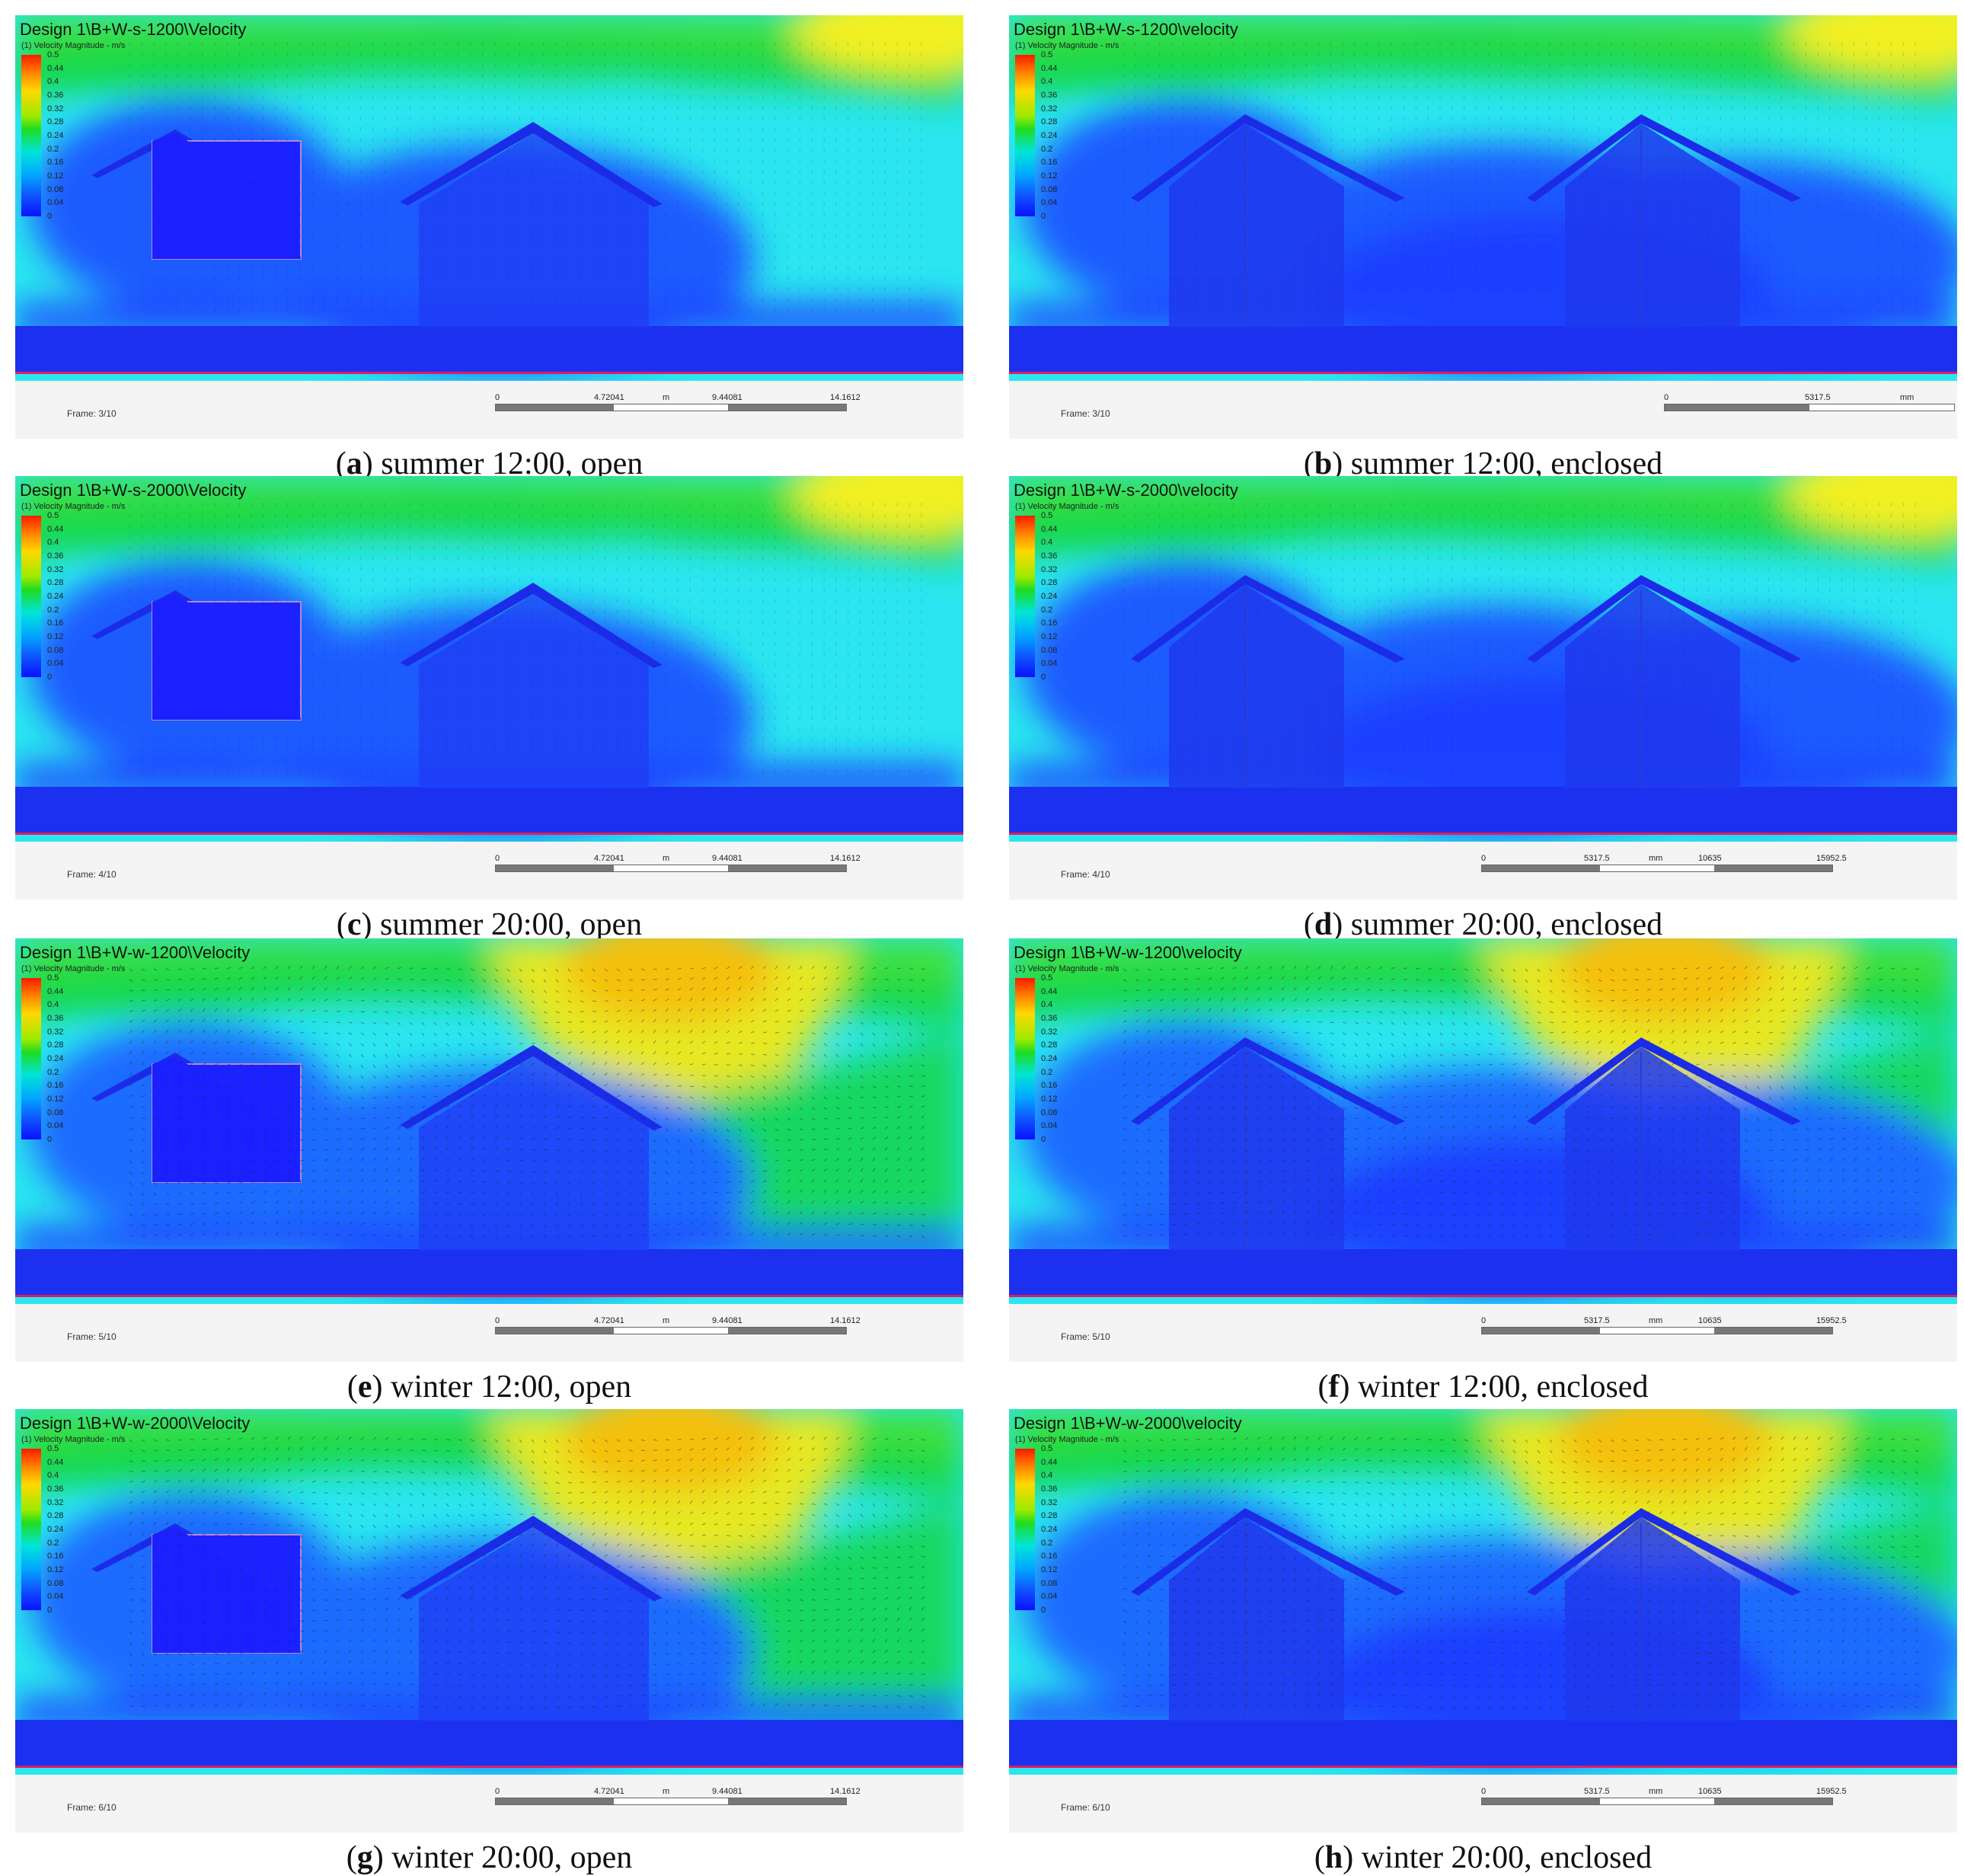 The height and width of the screenshot is (1876, 1964). Describe the element at coordinates (135, 1423) in the screenshot. I see `plot-title: Design 1\B+W-w-2000\Velocity` at that location.